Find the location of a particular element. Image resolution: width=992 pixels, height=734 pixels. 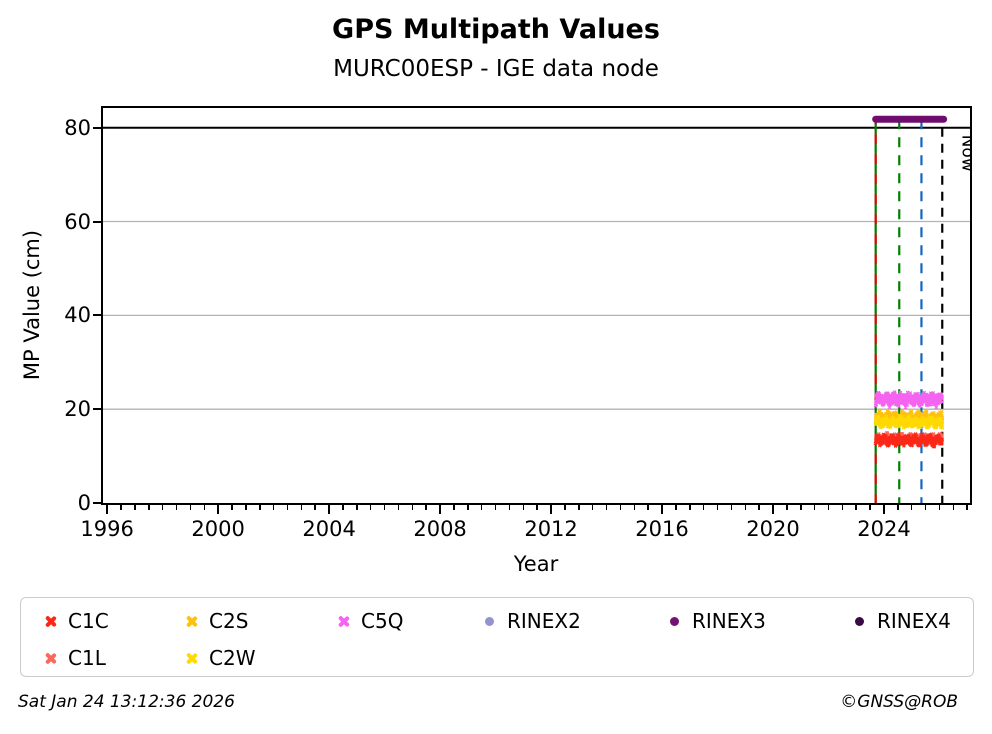

x-tick-label: 2004 is located at coordinates (329, 529).